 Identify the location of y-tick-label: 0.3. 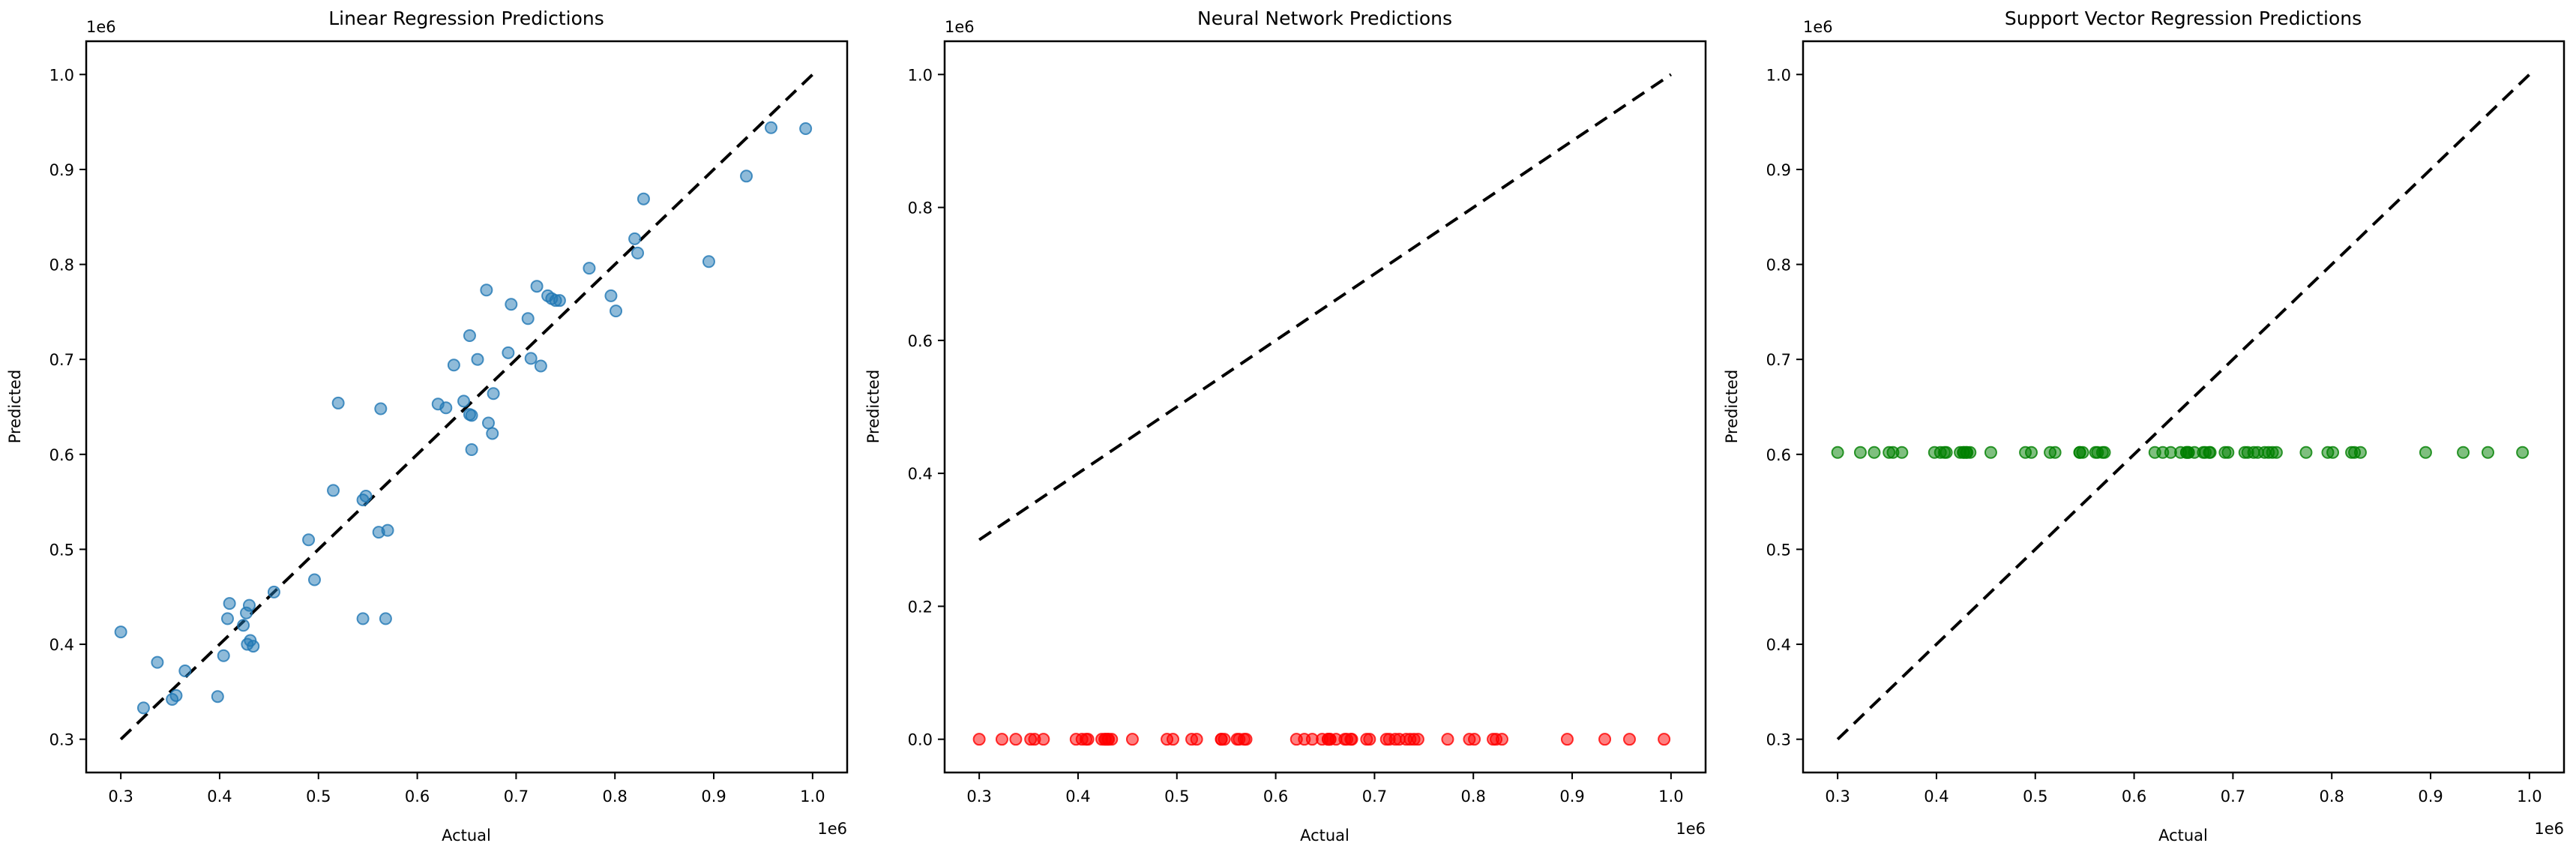
(62, 740).